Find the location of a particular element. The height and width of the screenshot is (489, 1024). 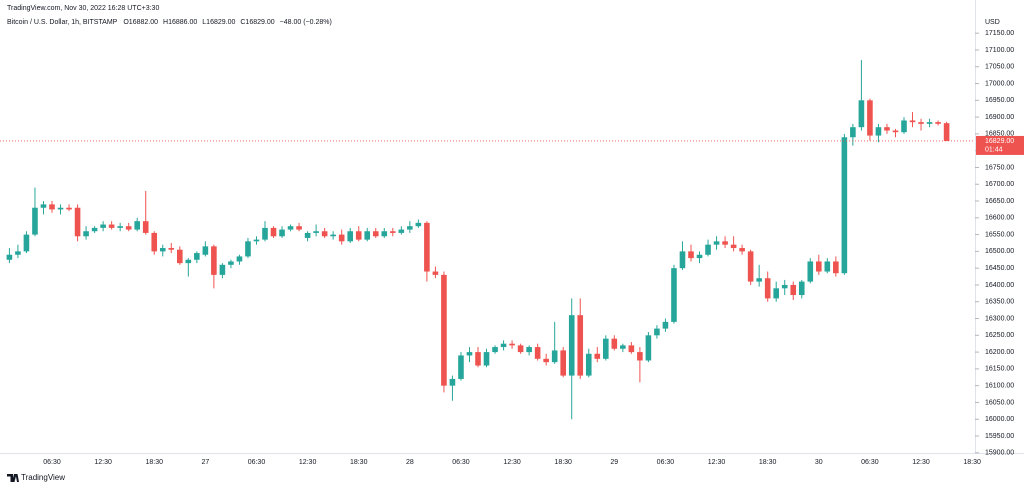

y-tick-label: 16050.00 is located at coordinates (999, 402).